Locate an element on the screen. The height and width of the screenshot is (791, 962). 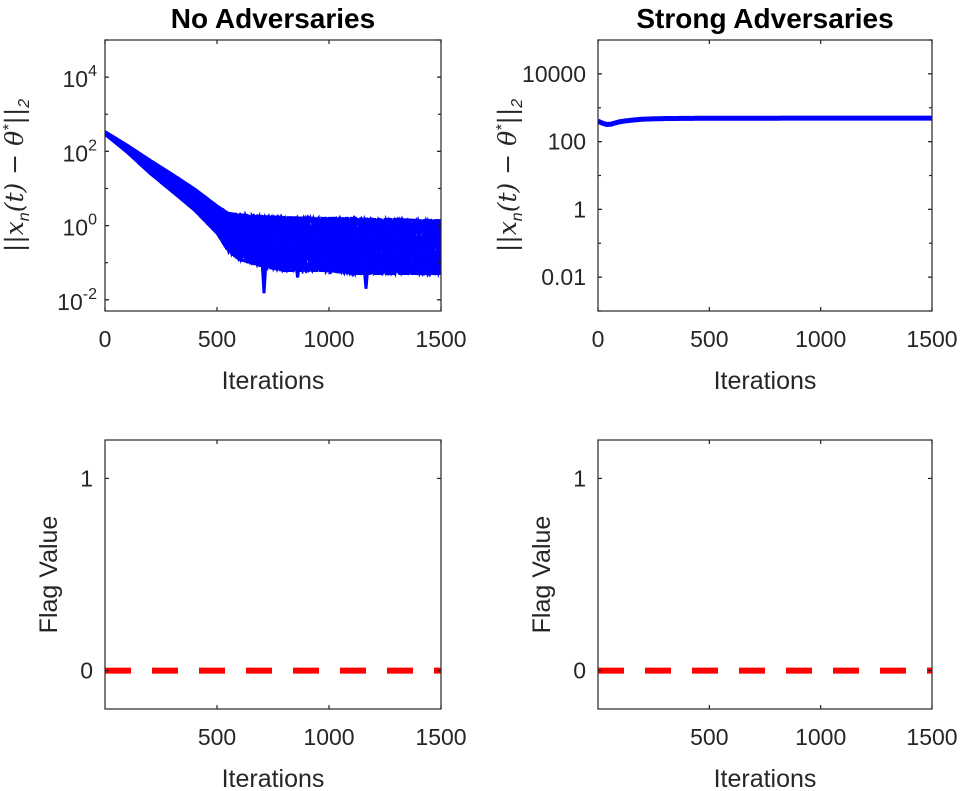
y-tick-exponent: 4 is located at coordinates (92, 71).